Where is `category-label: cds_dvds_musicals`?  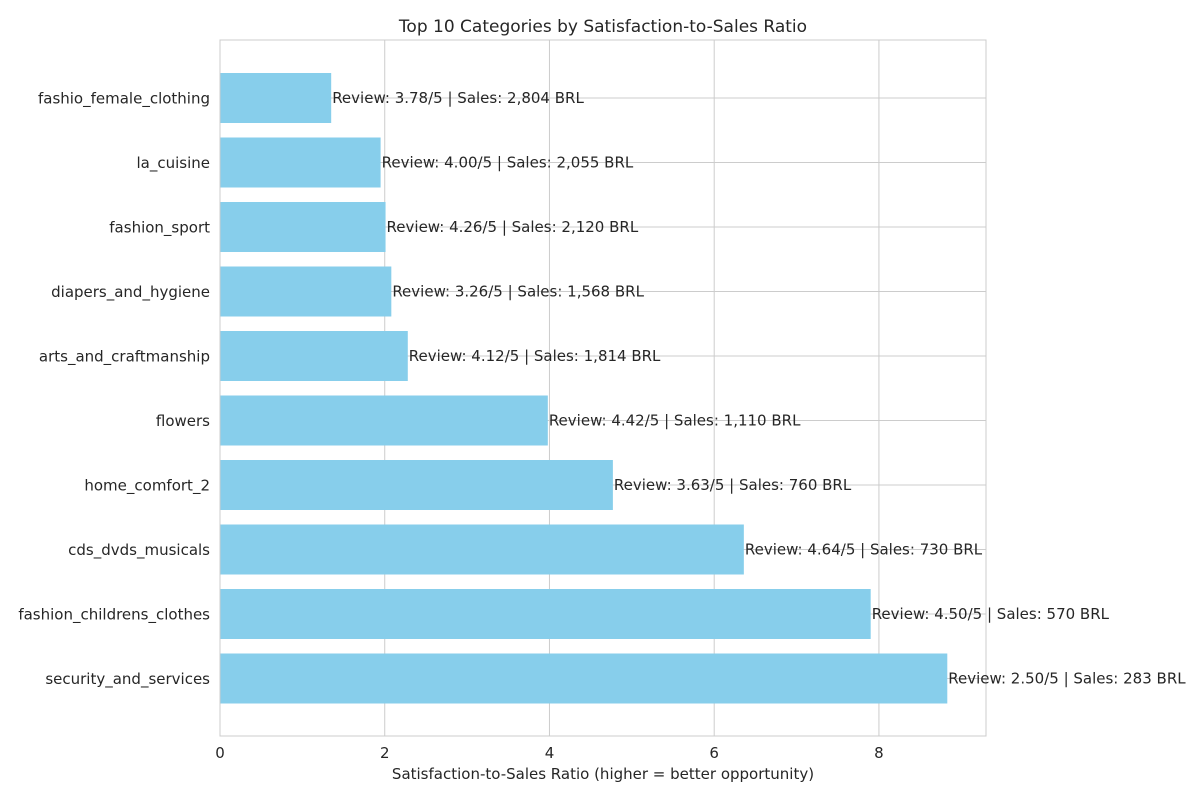
category-label: cds_dvds_musicals is located at coordinates (139, 550).